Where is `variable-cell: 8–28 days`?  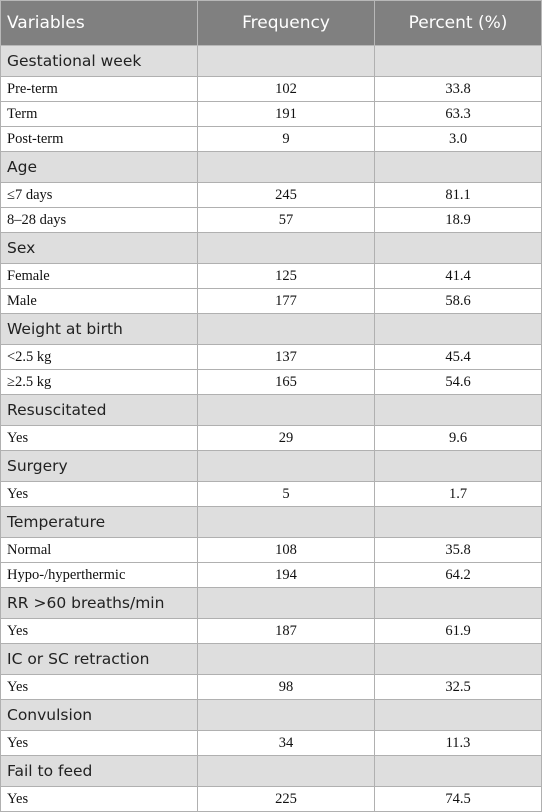
variable-cell: 8–28 days is located at coordinates (99, 220).